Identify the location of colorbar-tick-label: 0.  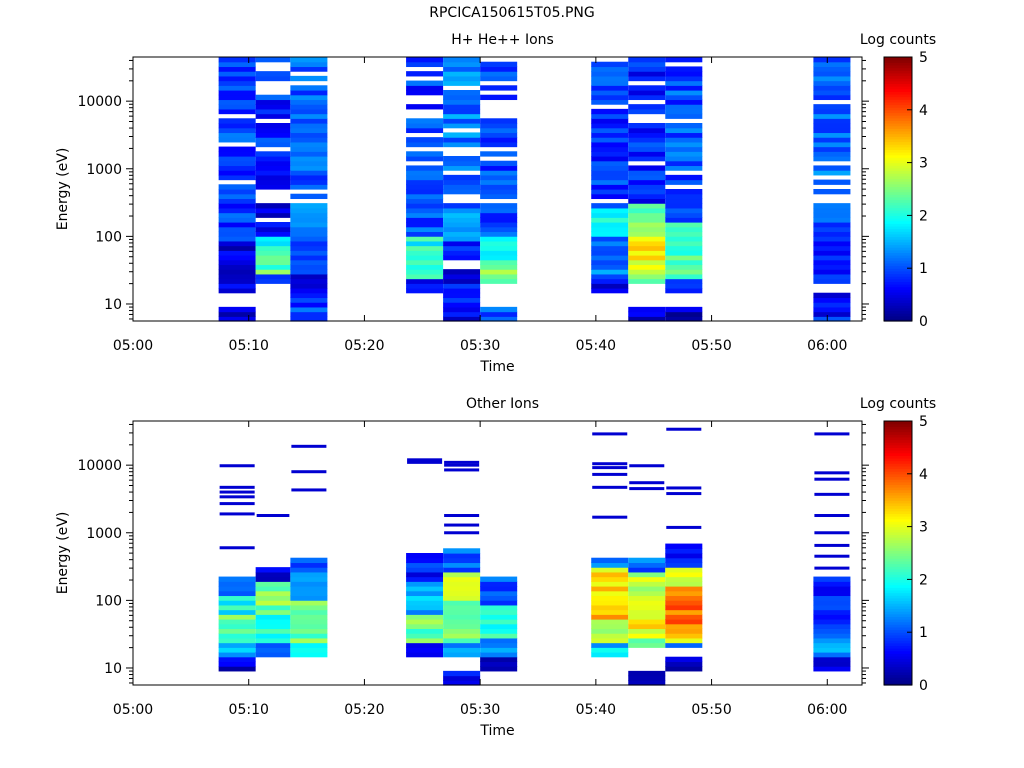
(923, 322).